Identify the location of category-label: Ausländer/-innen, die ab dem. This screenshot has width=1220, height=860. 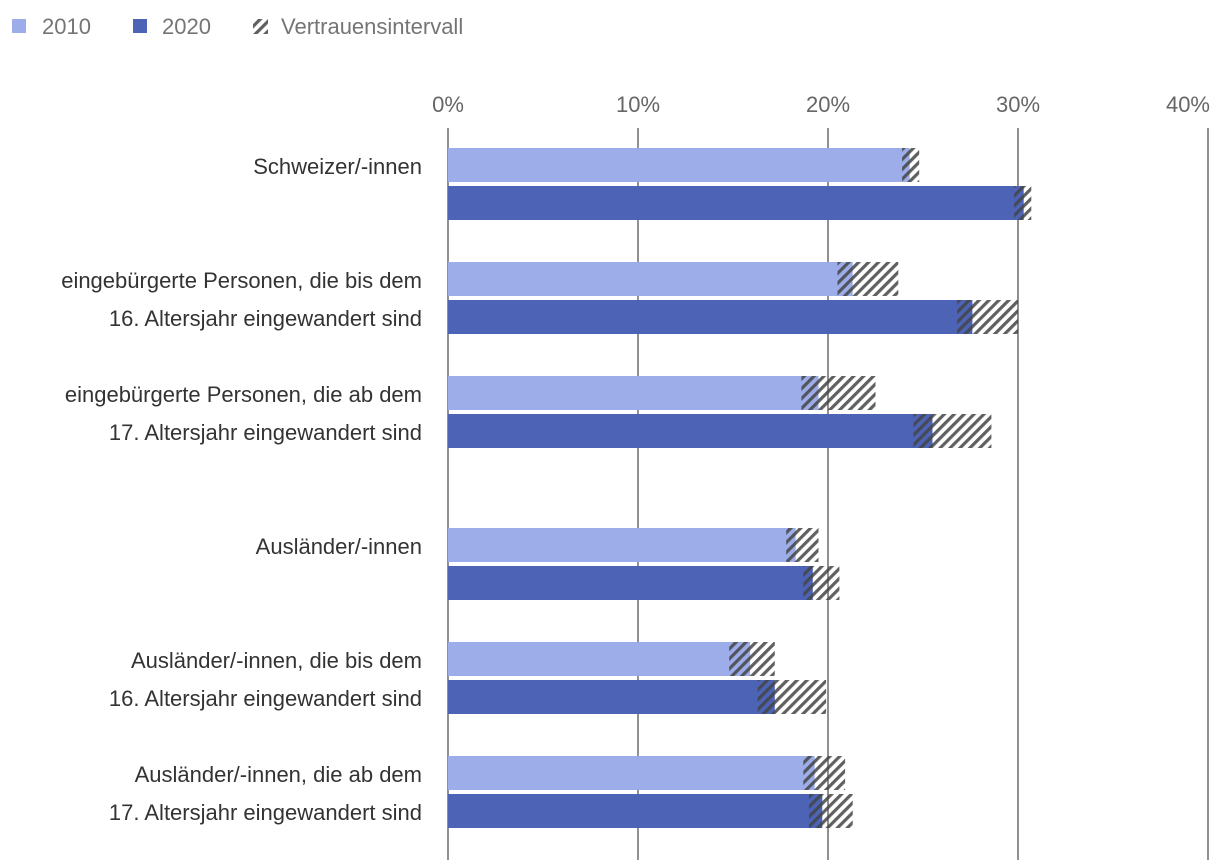
(278, 774).